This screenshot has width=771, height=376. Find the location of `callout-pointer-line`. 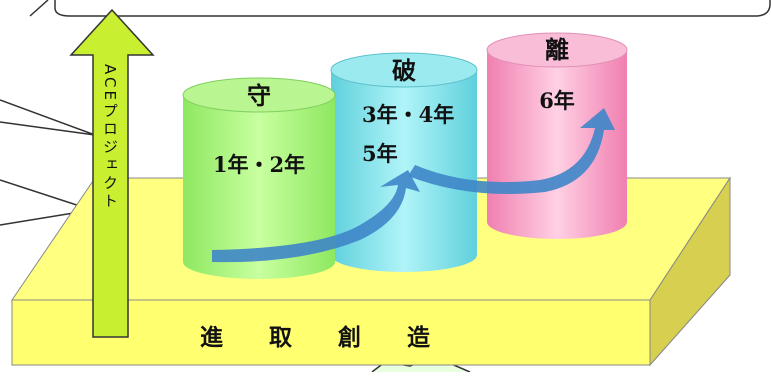

callout-pointer-line is located at coordinates (39, 8).